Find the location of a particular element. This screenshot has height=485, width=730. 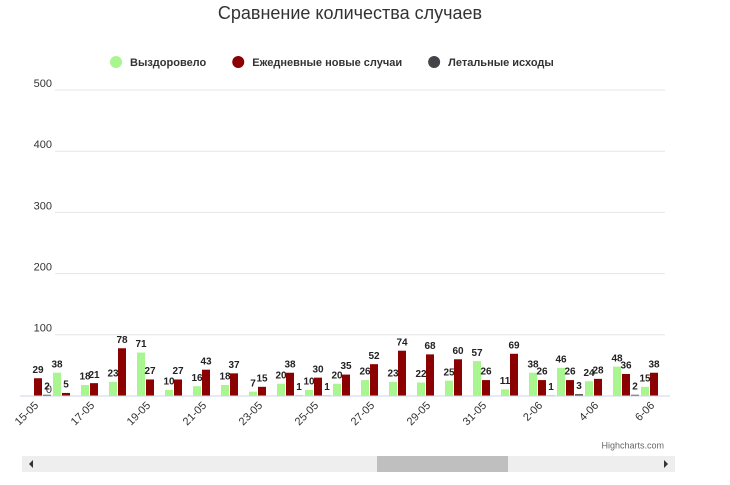

data-label: 10 is located at coordinates (169, 382).